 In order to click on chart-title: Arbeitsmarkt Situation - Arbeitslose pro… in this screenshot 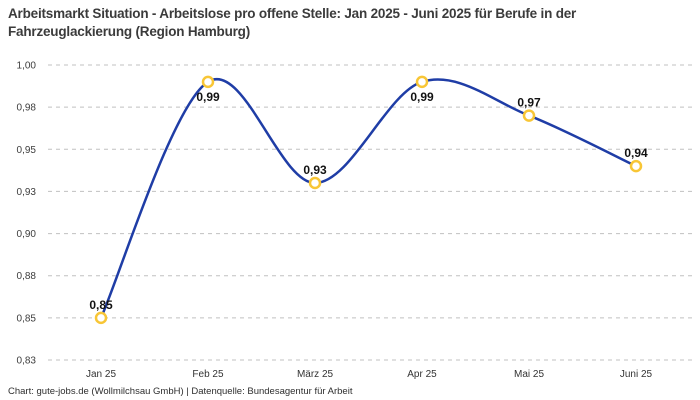, I will do `click(292, 22)`.